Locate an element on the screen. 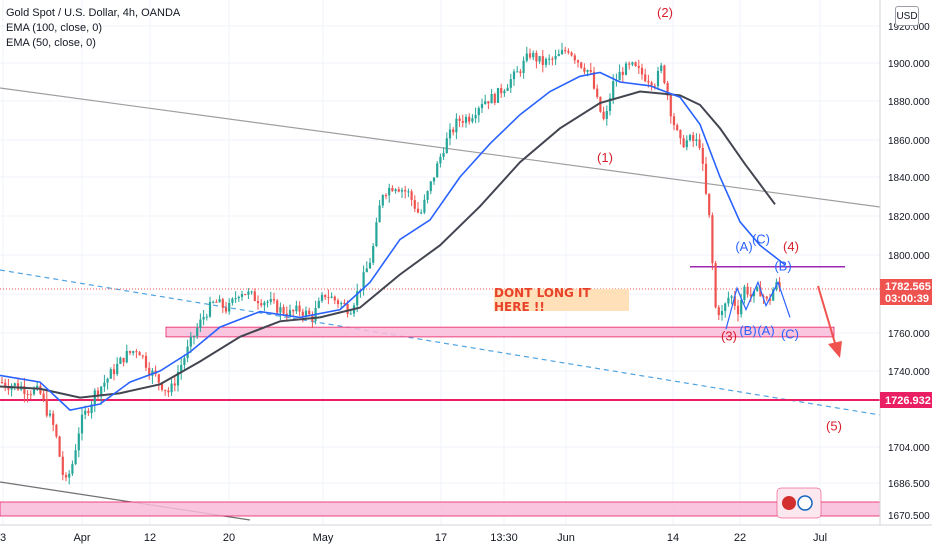 This screenshot has width=932, height=550. warning-annotation: DONT LONG IT HERE !! is located at coordinates (561, 300).